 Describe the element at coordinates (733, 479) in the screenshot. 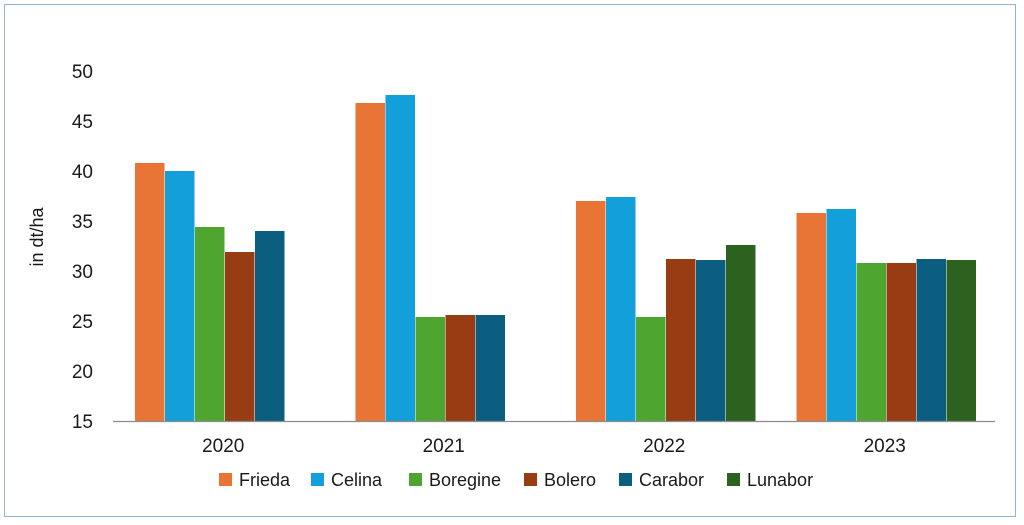

I see `legend-swatch-lunabor` at that location.